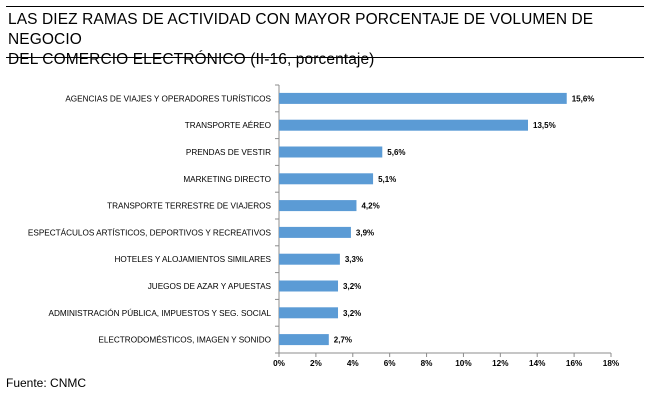 This screenshot has width=650, height=407. I want to click on source-note: Fuente: CNMC, so click(46, 383).